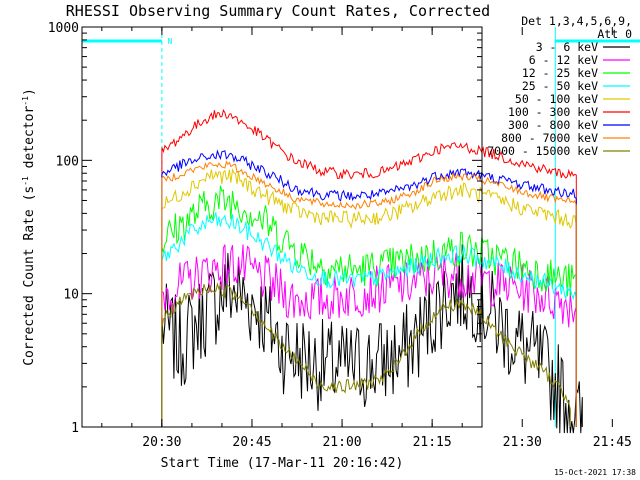 Image resolution: width=640 pixels, height=480 pixels. What do you see at coordinates (29, 227) in the screenshot?
I see `y-axis-label: Corrected Count Rate (s-1 detector-1)` at bounding box center [29, 227].